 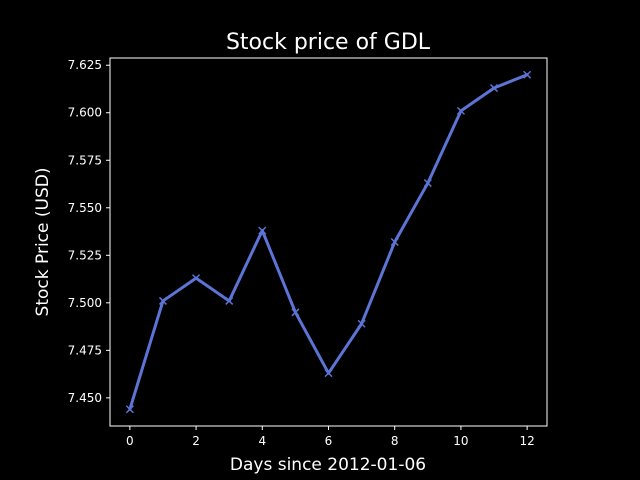 What do you see at coordinates (130, 441) in the screenshot?
I see `x-tick-label: 0` at bounding box center [130, 441].